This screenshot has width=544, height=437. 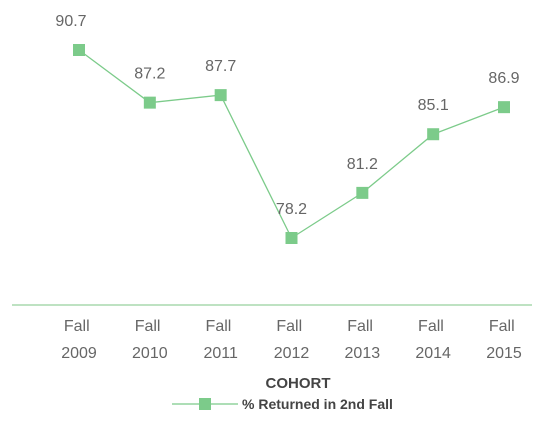 What do you see at coordinates (362, 164) in the screenshot?
I see `data-label: 81.2` at bounding box center [362, 164].